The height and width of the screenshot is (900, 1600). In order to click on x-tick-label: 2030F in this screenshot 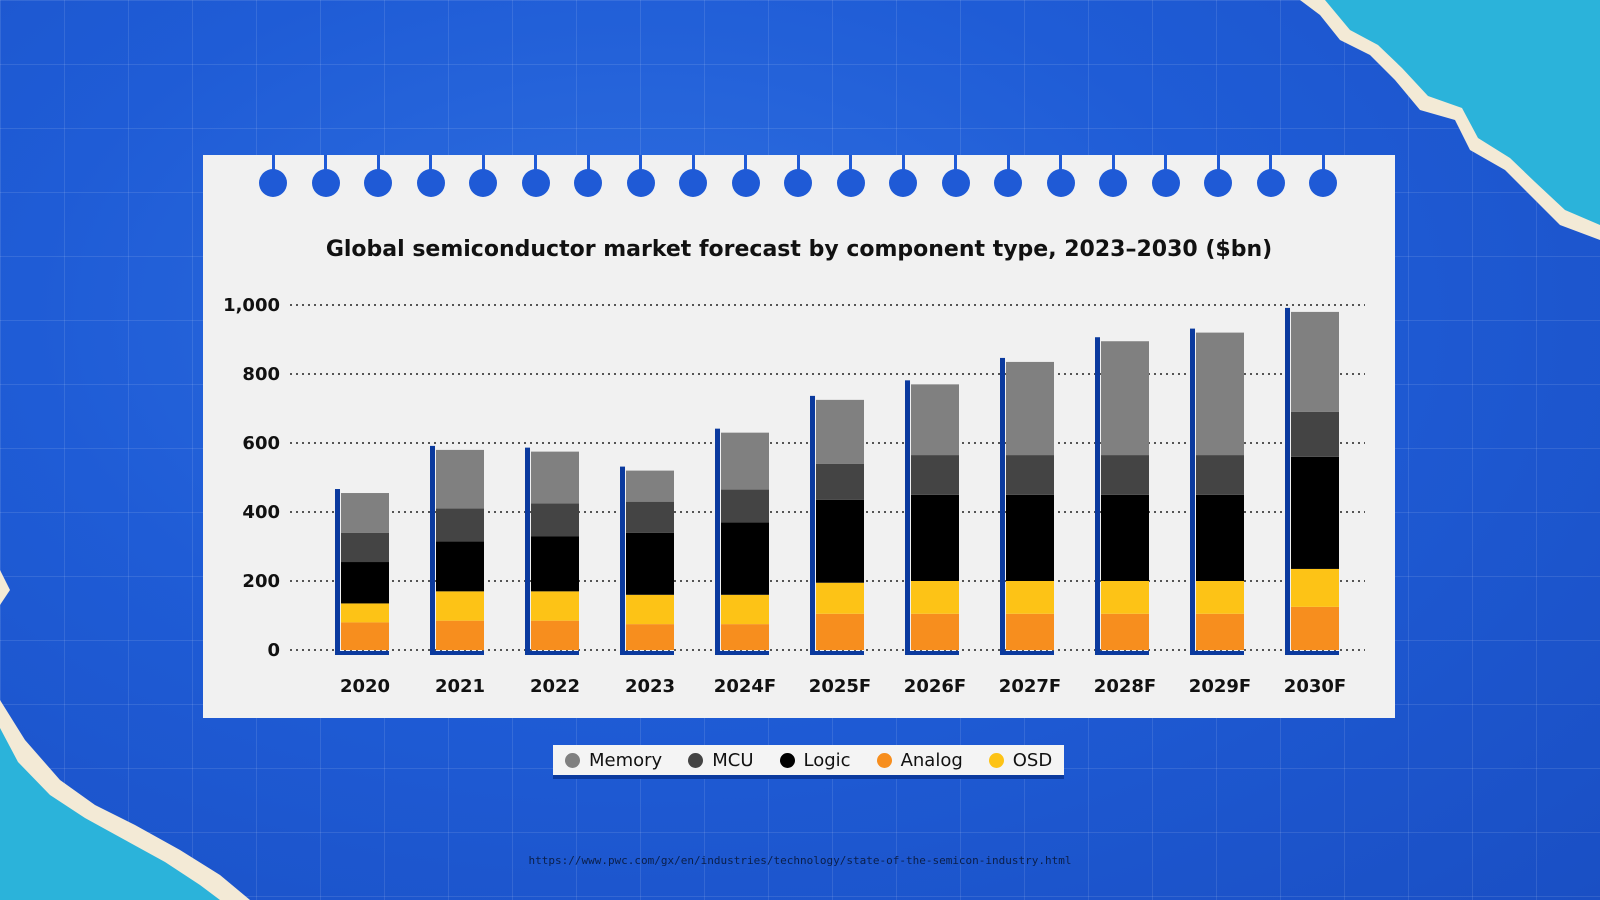, I will do `click(1315, 686)`.